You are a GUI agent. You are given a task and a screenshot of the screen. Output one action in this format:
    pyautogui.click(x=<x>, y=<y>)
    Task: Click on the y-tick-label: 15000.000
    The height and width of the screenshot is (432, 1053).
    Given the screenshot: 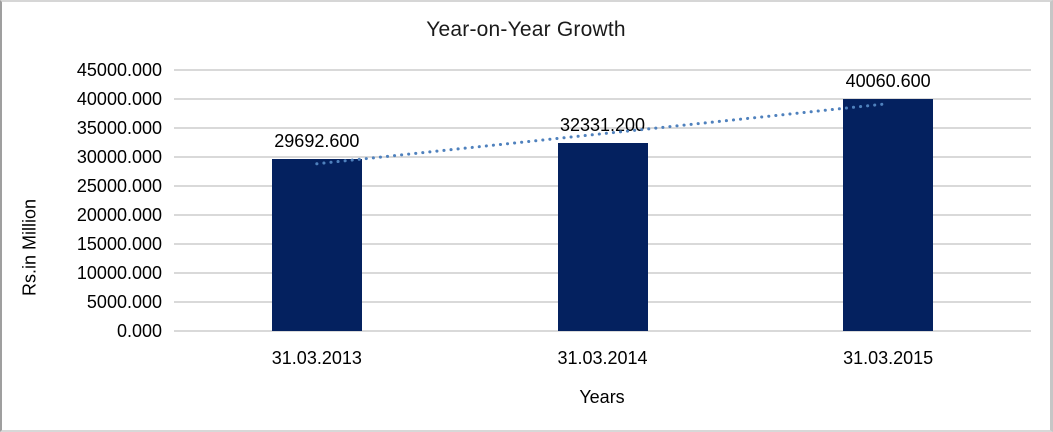 What is the action you would take?
    pyautogui.click(x=119, y=244)
    